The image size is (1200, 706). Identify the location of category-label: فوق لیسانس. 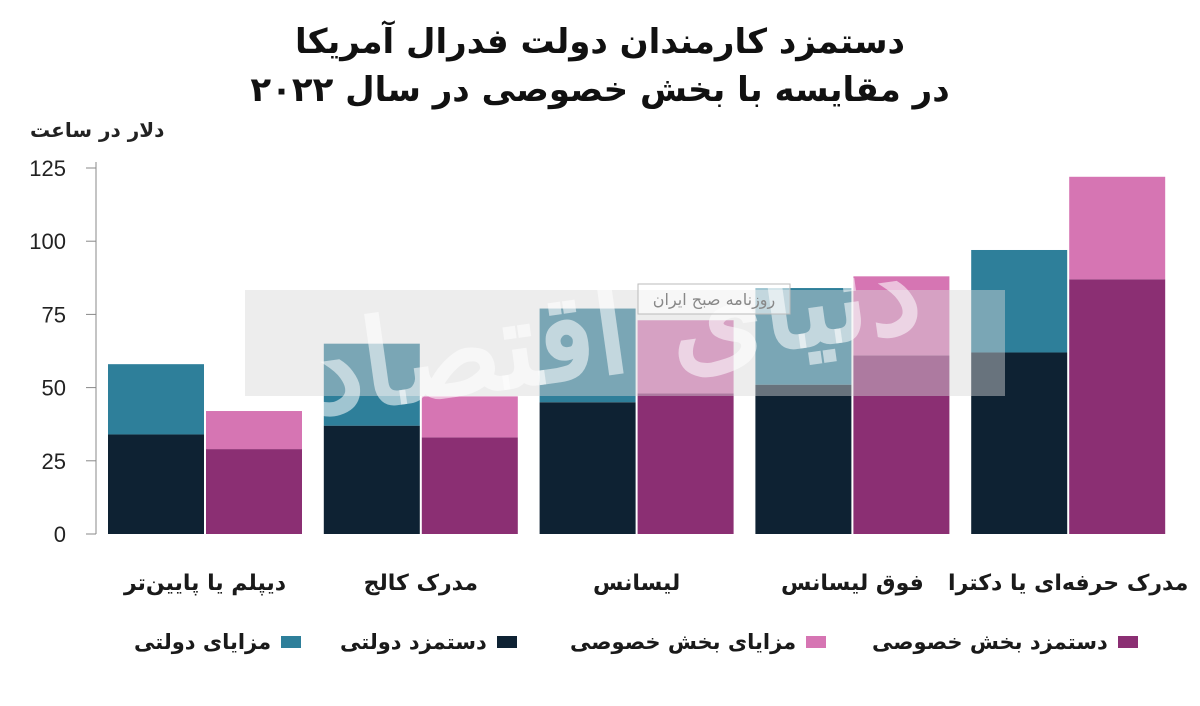
(852, 583).